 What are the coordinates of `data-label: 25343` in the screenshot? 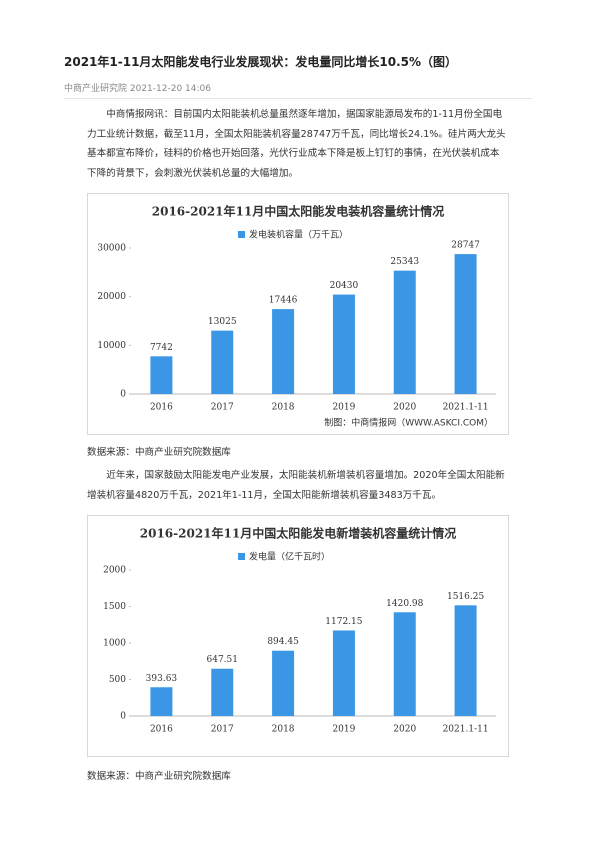 It's located at (404, 262).